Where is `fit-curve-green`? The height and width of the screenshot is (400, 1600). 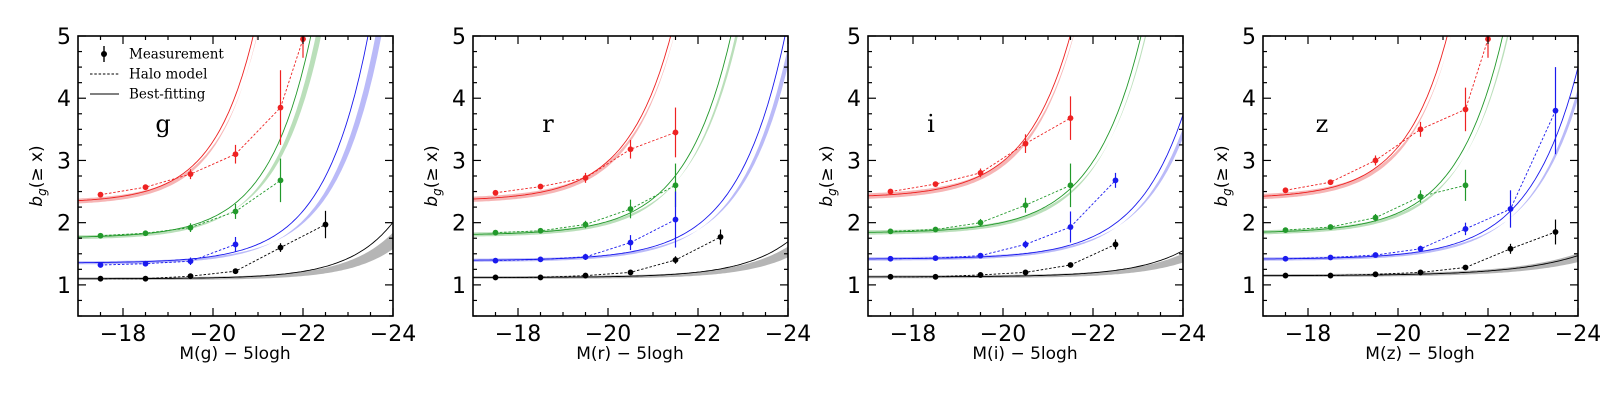
fit-curve-green is located at coordinates (602, 135).